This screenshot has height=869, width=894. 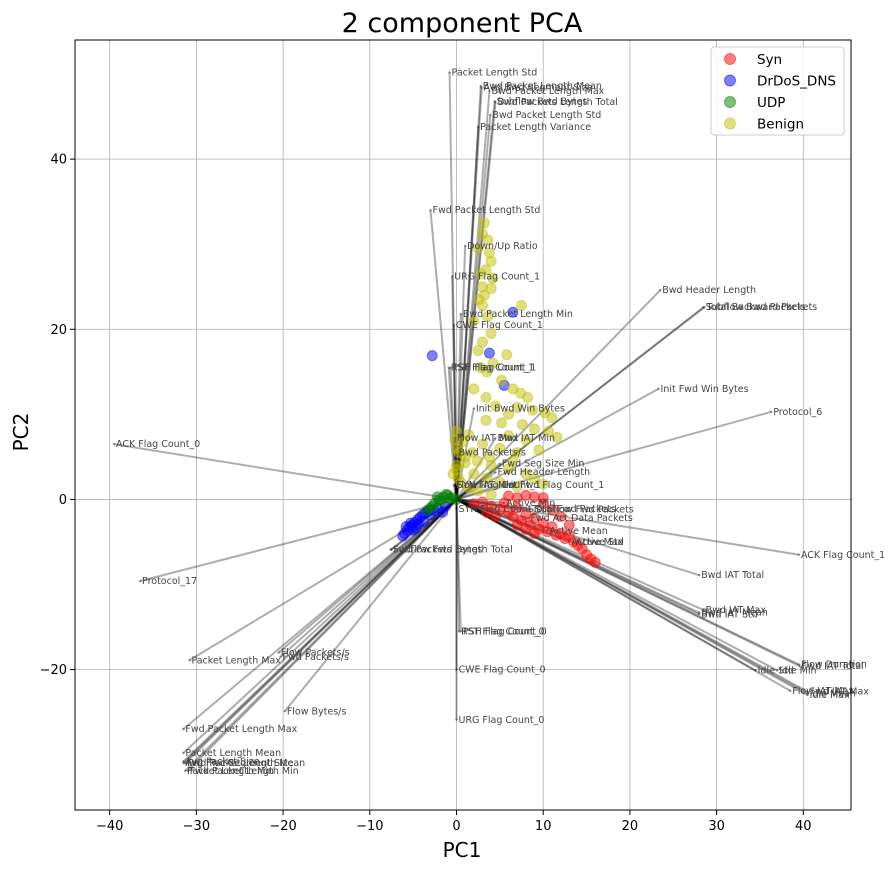 What do you see at coordinates (499, 325) in the screenshot?
I see `loading-label: CWE Flag Count_1` at bounding box center [499, 325].